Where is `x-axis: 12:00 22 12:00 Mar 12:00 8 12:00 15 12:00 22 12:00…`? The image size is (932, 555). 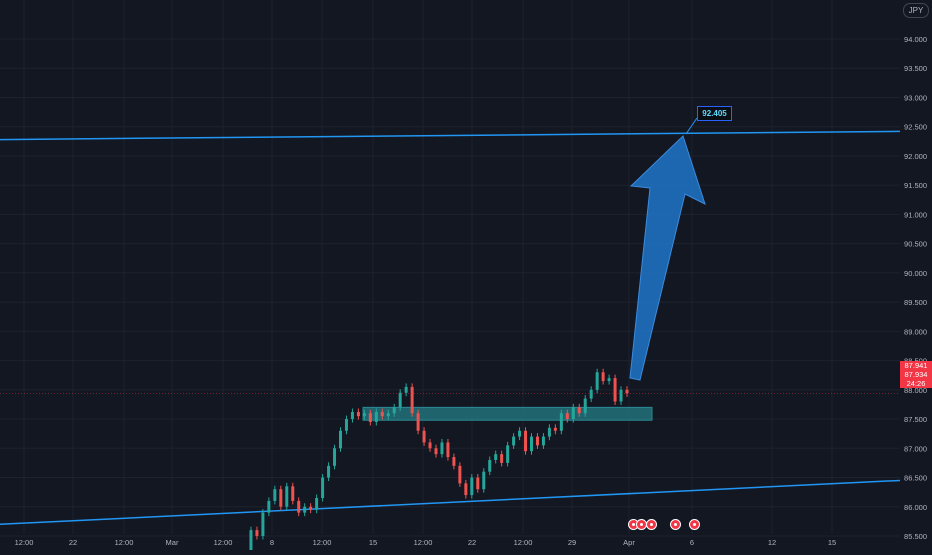
x-axis: 12:00 22 12:00 Mar 12:00 8 12:00 15 12:00 22 12:00… is located at coordinates (426, 542).